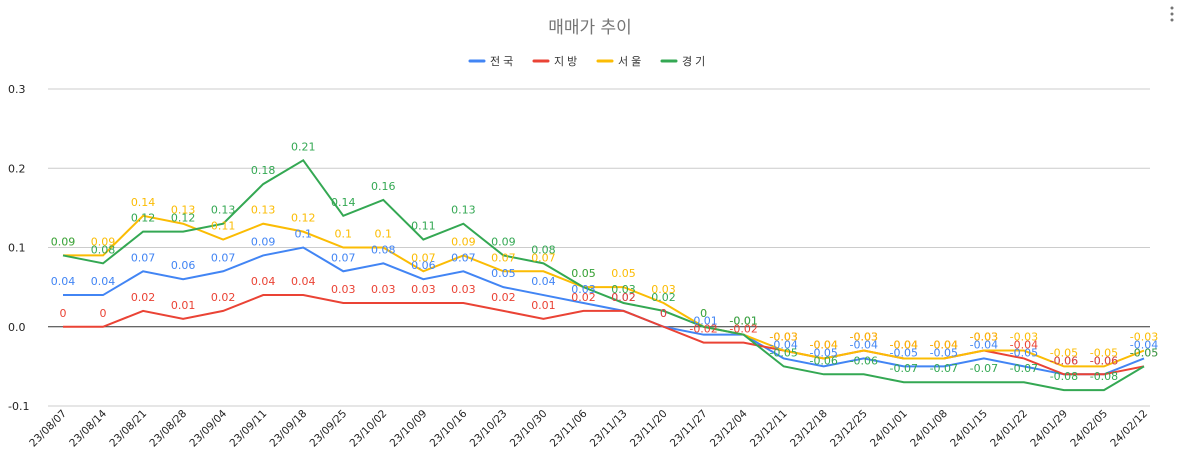 The image size is (1180, 470). I want to click on x-tick-label: 24/01/22, so click(1009, 429).